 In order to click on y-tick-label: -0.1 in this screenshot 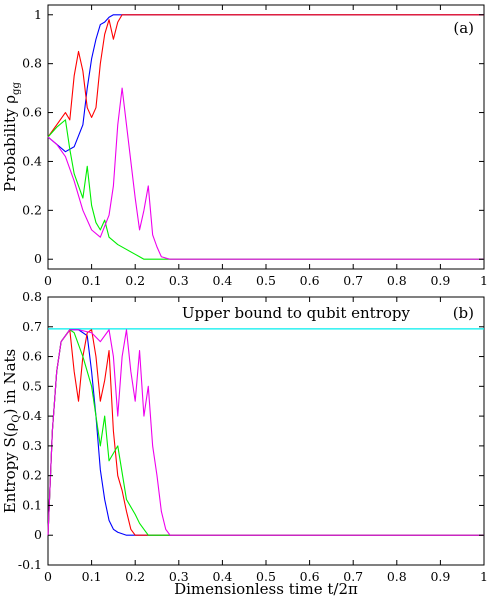, I will do `click(30, 564)`.